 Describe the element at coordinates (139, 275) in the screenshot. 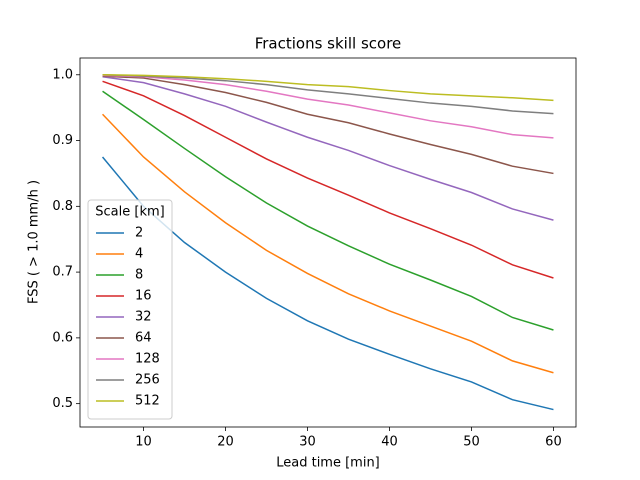

I see `legend-label: 8` at that location.